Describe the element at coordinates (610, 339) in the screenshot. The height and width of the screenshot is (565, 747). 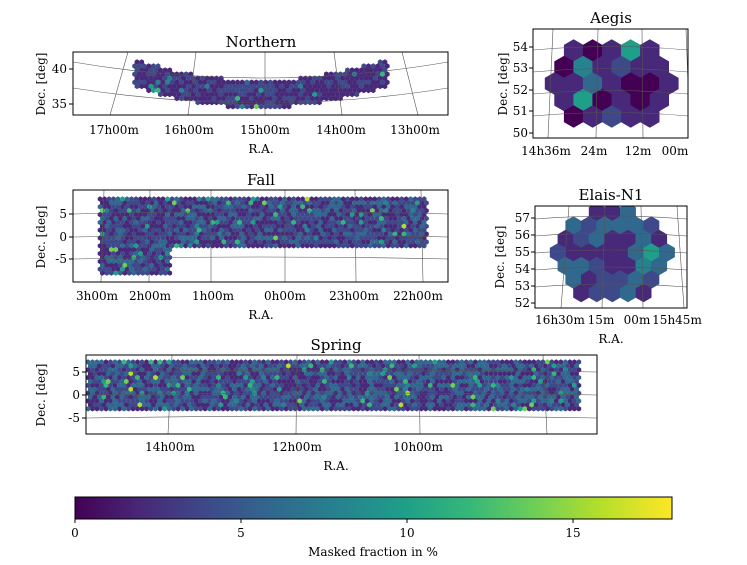
I see `elais-xlabel: R.A.` at that location.